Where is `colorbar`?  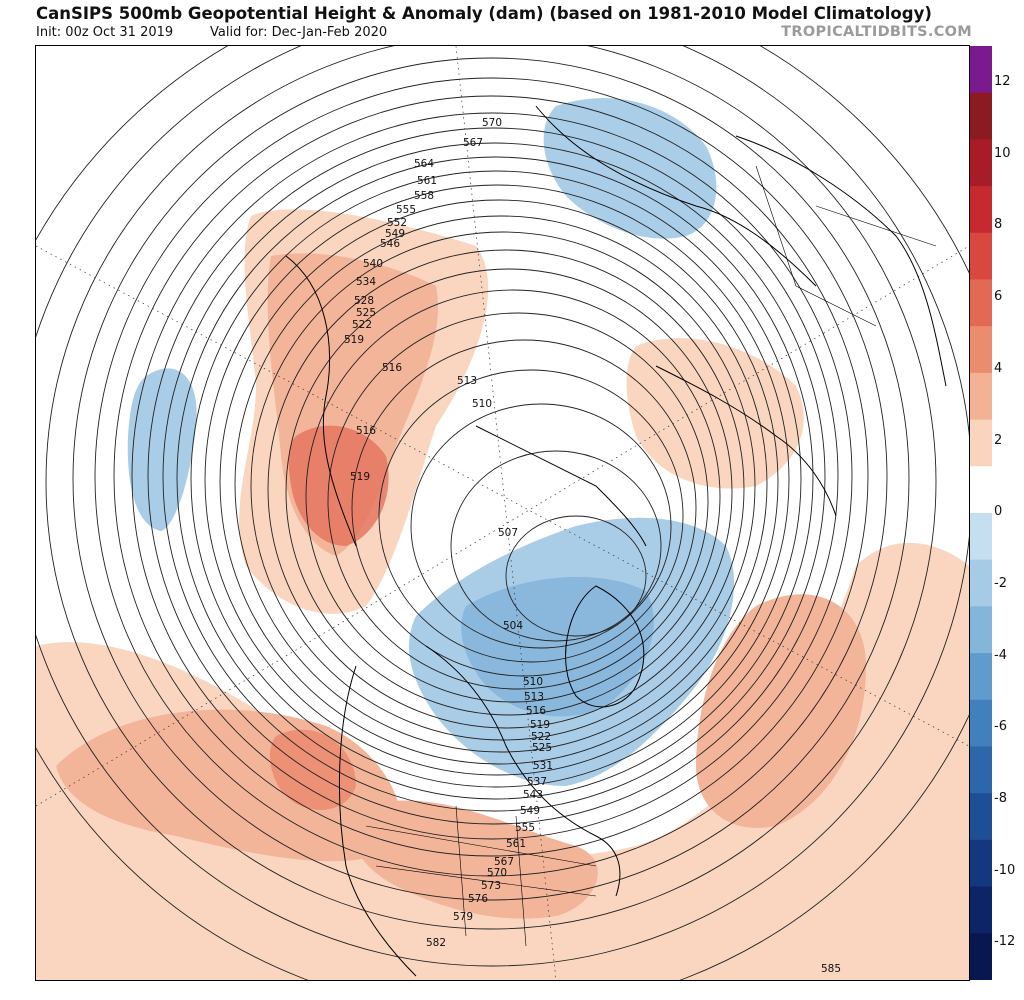
colorbar is located at coordinates (981, 513).